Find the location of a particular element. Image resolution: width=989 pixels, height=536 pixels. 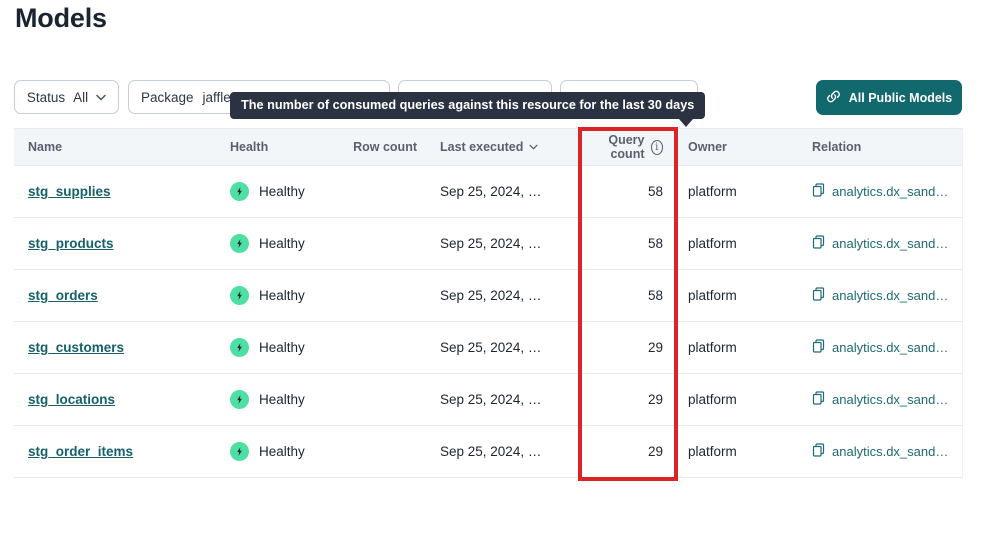

package-filter-label: Package is located at coordinates (167, 97).